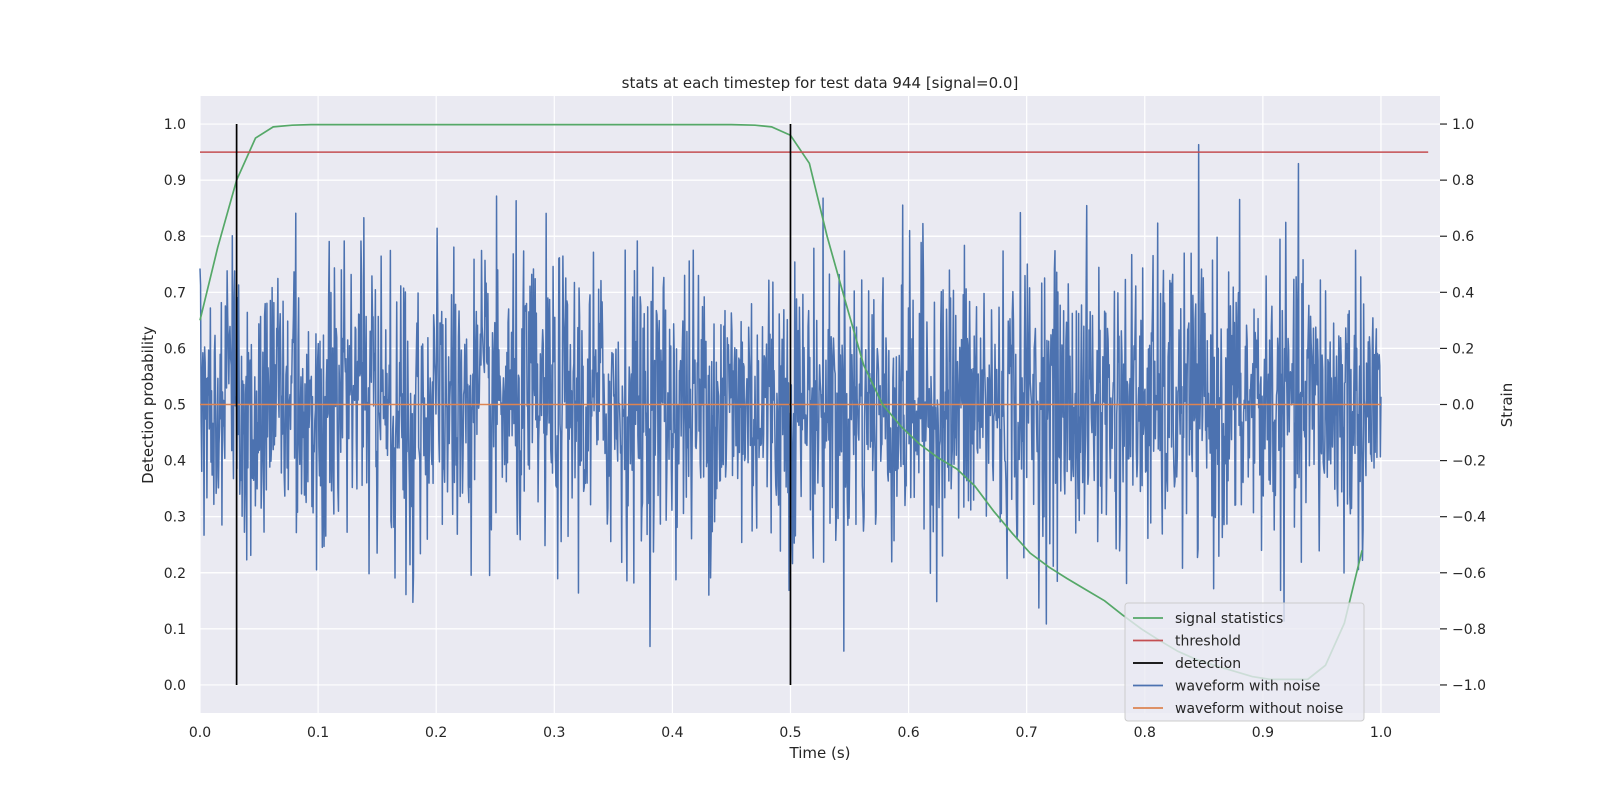 Image resolution: width=1600 pixels, height=800 pixels. What do you see at coordinates (1469, 686) in the screenshot?
I see `y2-tick-label: −1.0` at bounding box center [1469, 686].